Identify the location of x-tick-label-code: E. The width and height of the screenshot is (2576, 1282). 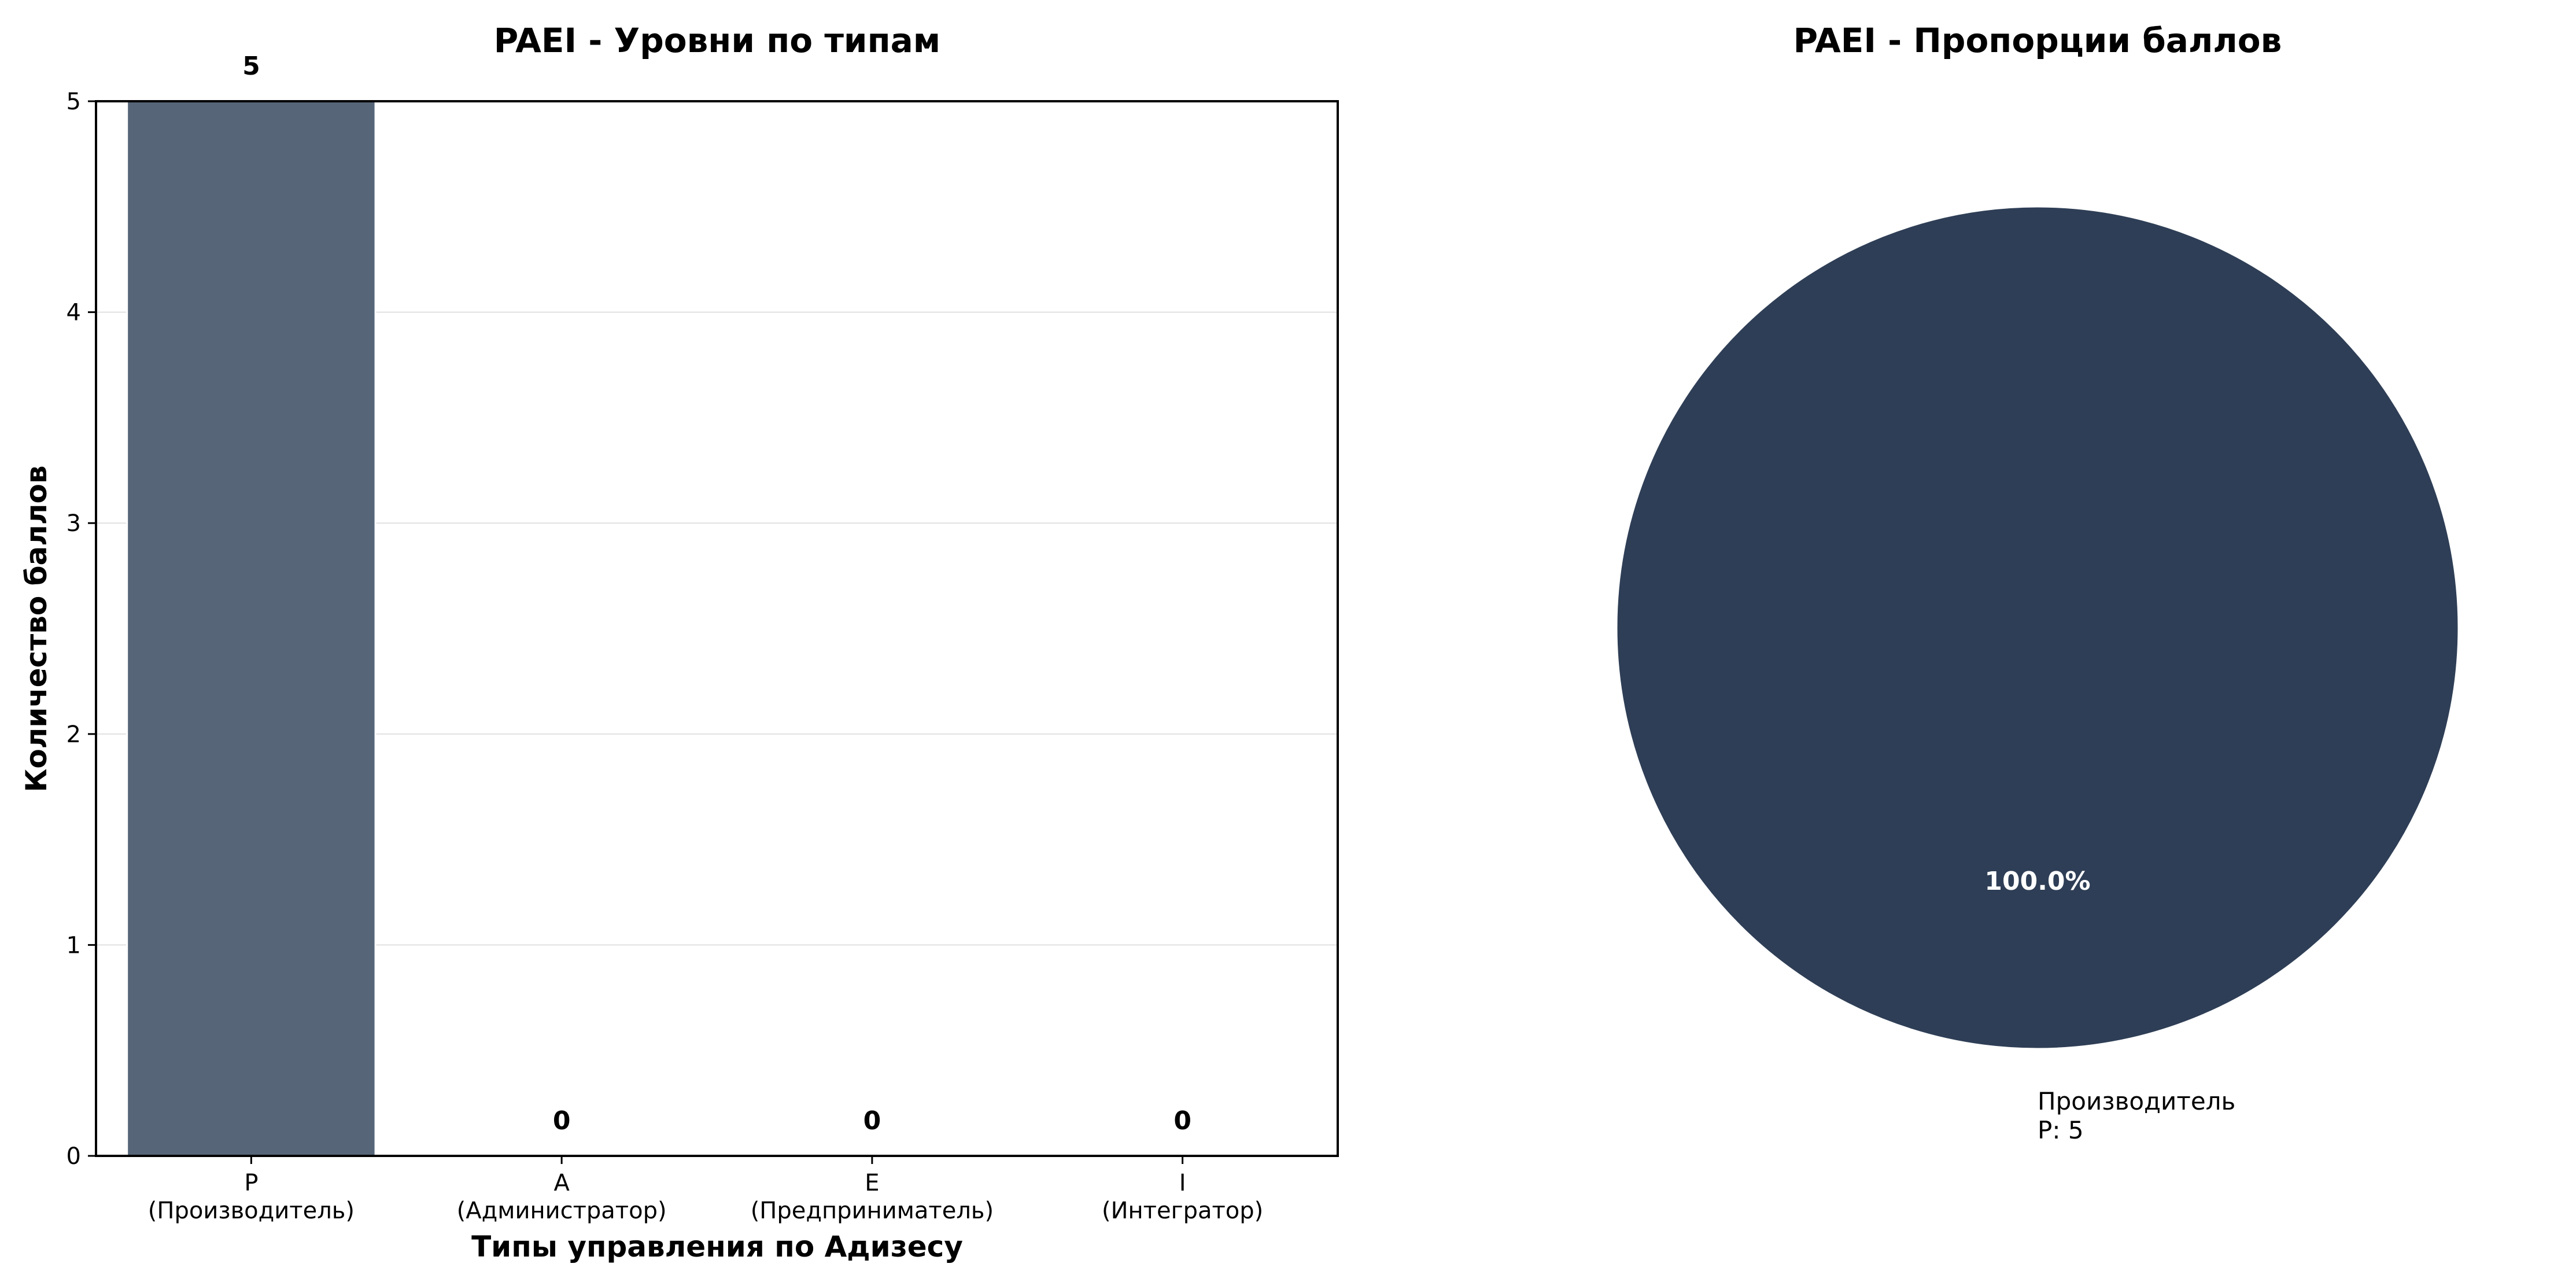
(872, 1183).